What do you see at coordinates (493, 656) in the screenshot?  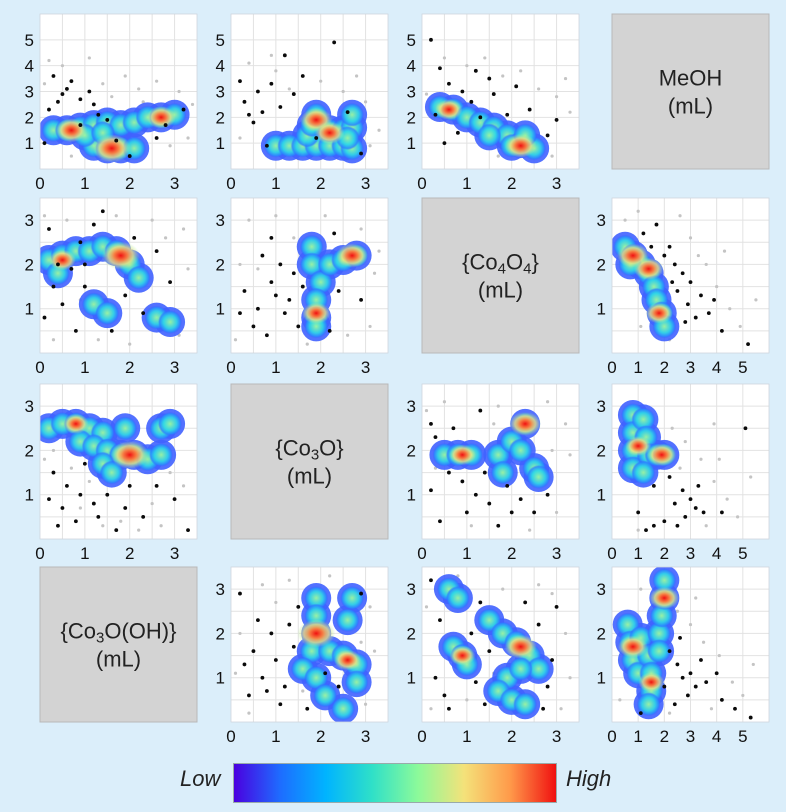 I see `panel-3-2: 0 1 2 3 1 2 3` at bounding box center [493, 656].